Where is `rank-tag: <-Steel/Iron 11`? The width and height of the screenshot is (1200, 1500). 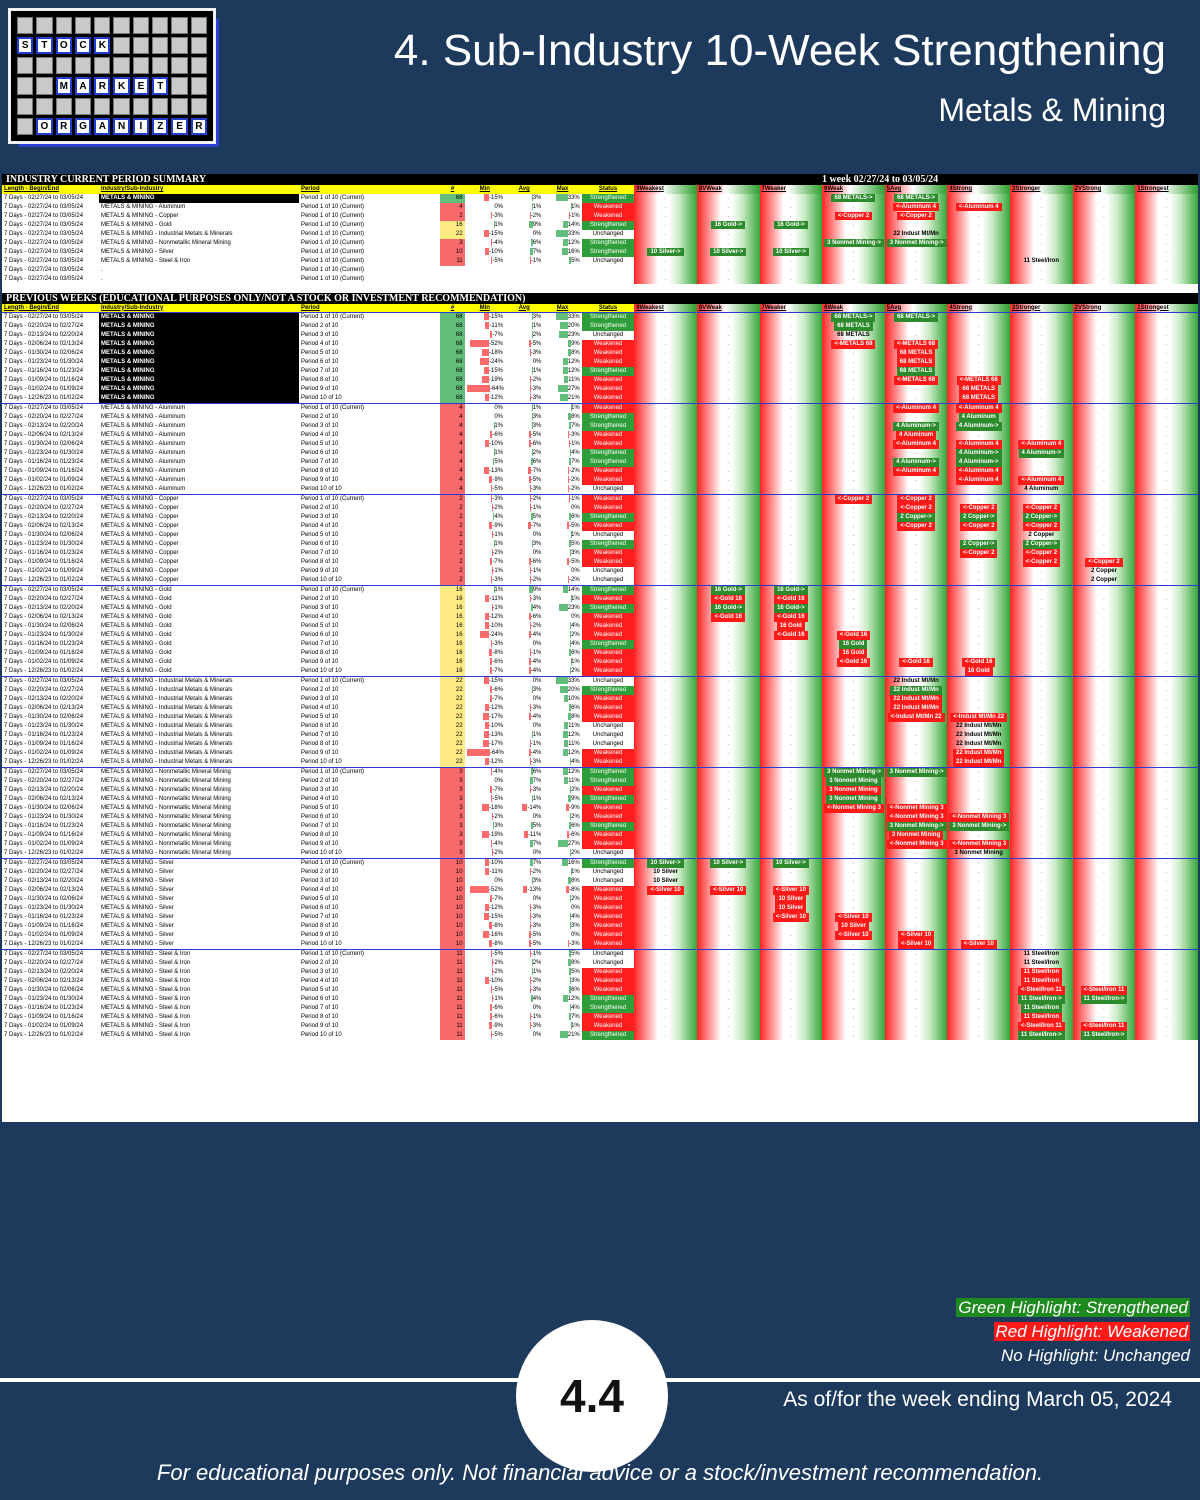
rank-tag: <-Steel/Iron 11 is located at coordinates (1041, 990).